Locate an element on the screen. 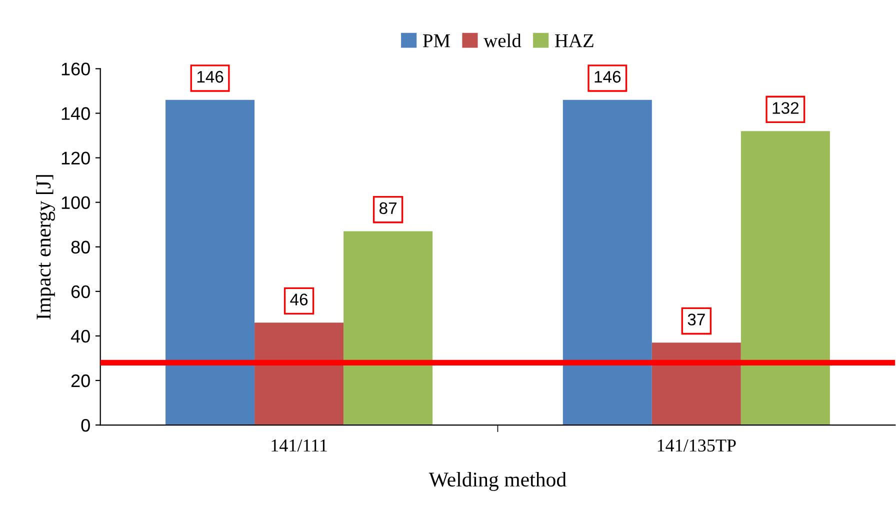 The height and width of the screenshot is (509, 896). y-tick-label: 140 is located at coordinates (76, 113).